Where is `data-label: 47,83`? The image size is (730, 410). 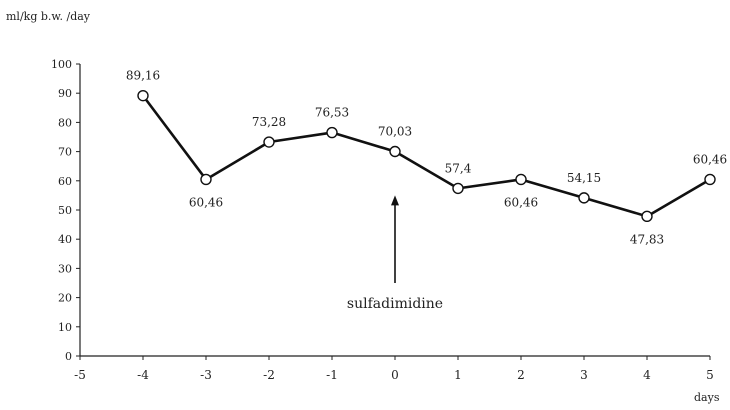
data-label: 47,83 is located at coordinates (647, 239).